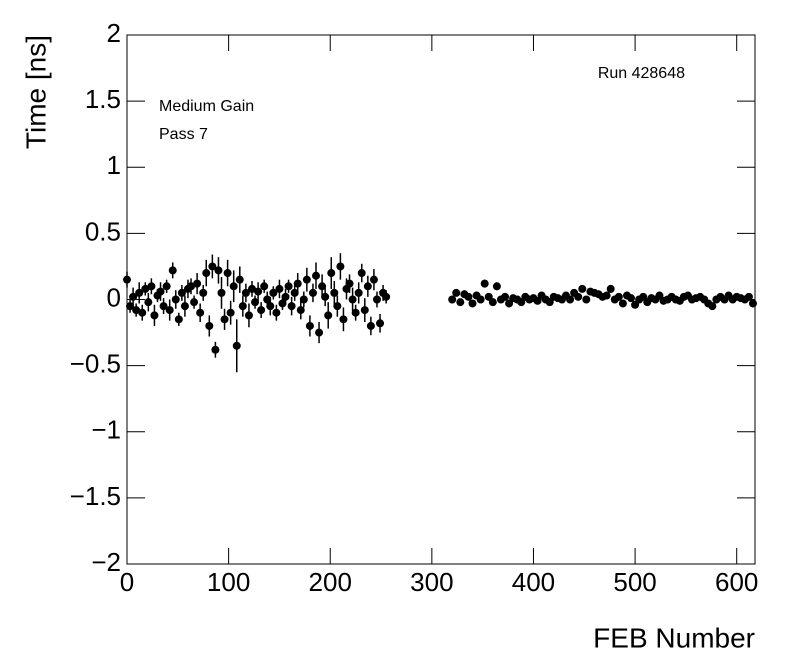  Describe the element at coordinates (641, 73) in the screenshot. I see `annotation: Run 428648` at that location.